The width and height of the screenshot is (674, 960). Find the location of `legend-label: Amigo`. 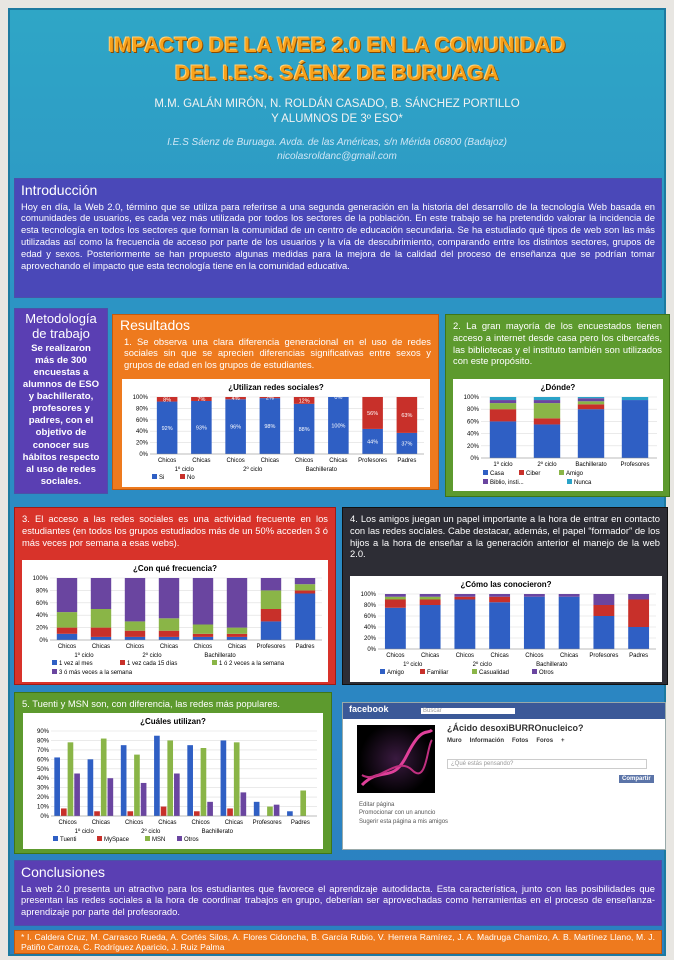

legend-label: Amigo is located at coordinates (396, 673).